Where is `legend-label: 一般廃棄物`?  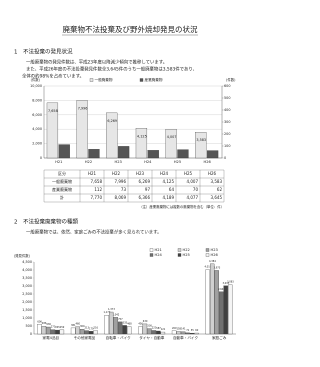
legend-label: 一般廃棄物 is located at coordinates (104, 79).